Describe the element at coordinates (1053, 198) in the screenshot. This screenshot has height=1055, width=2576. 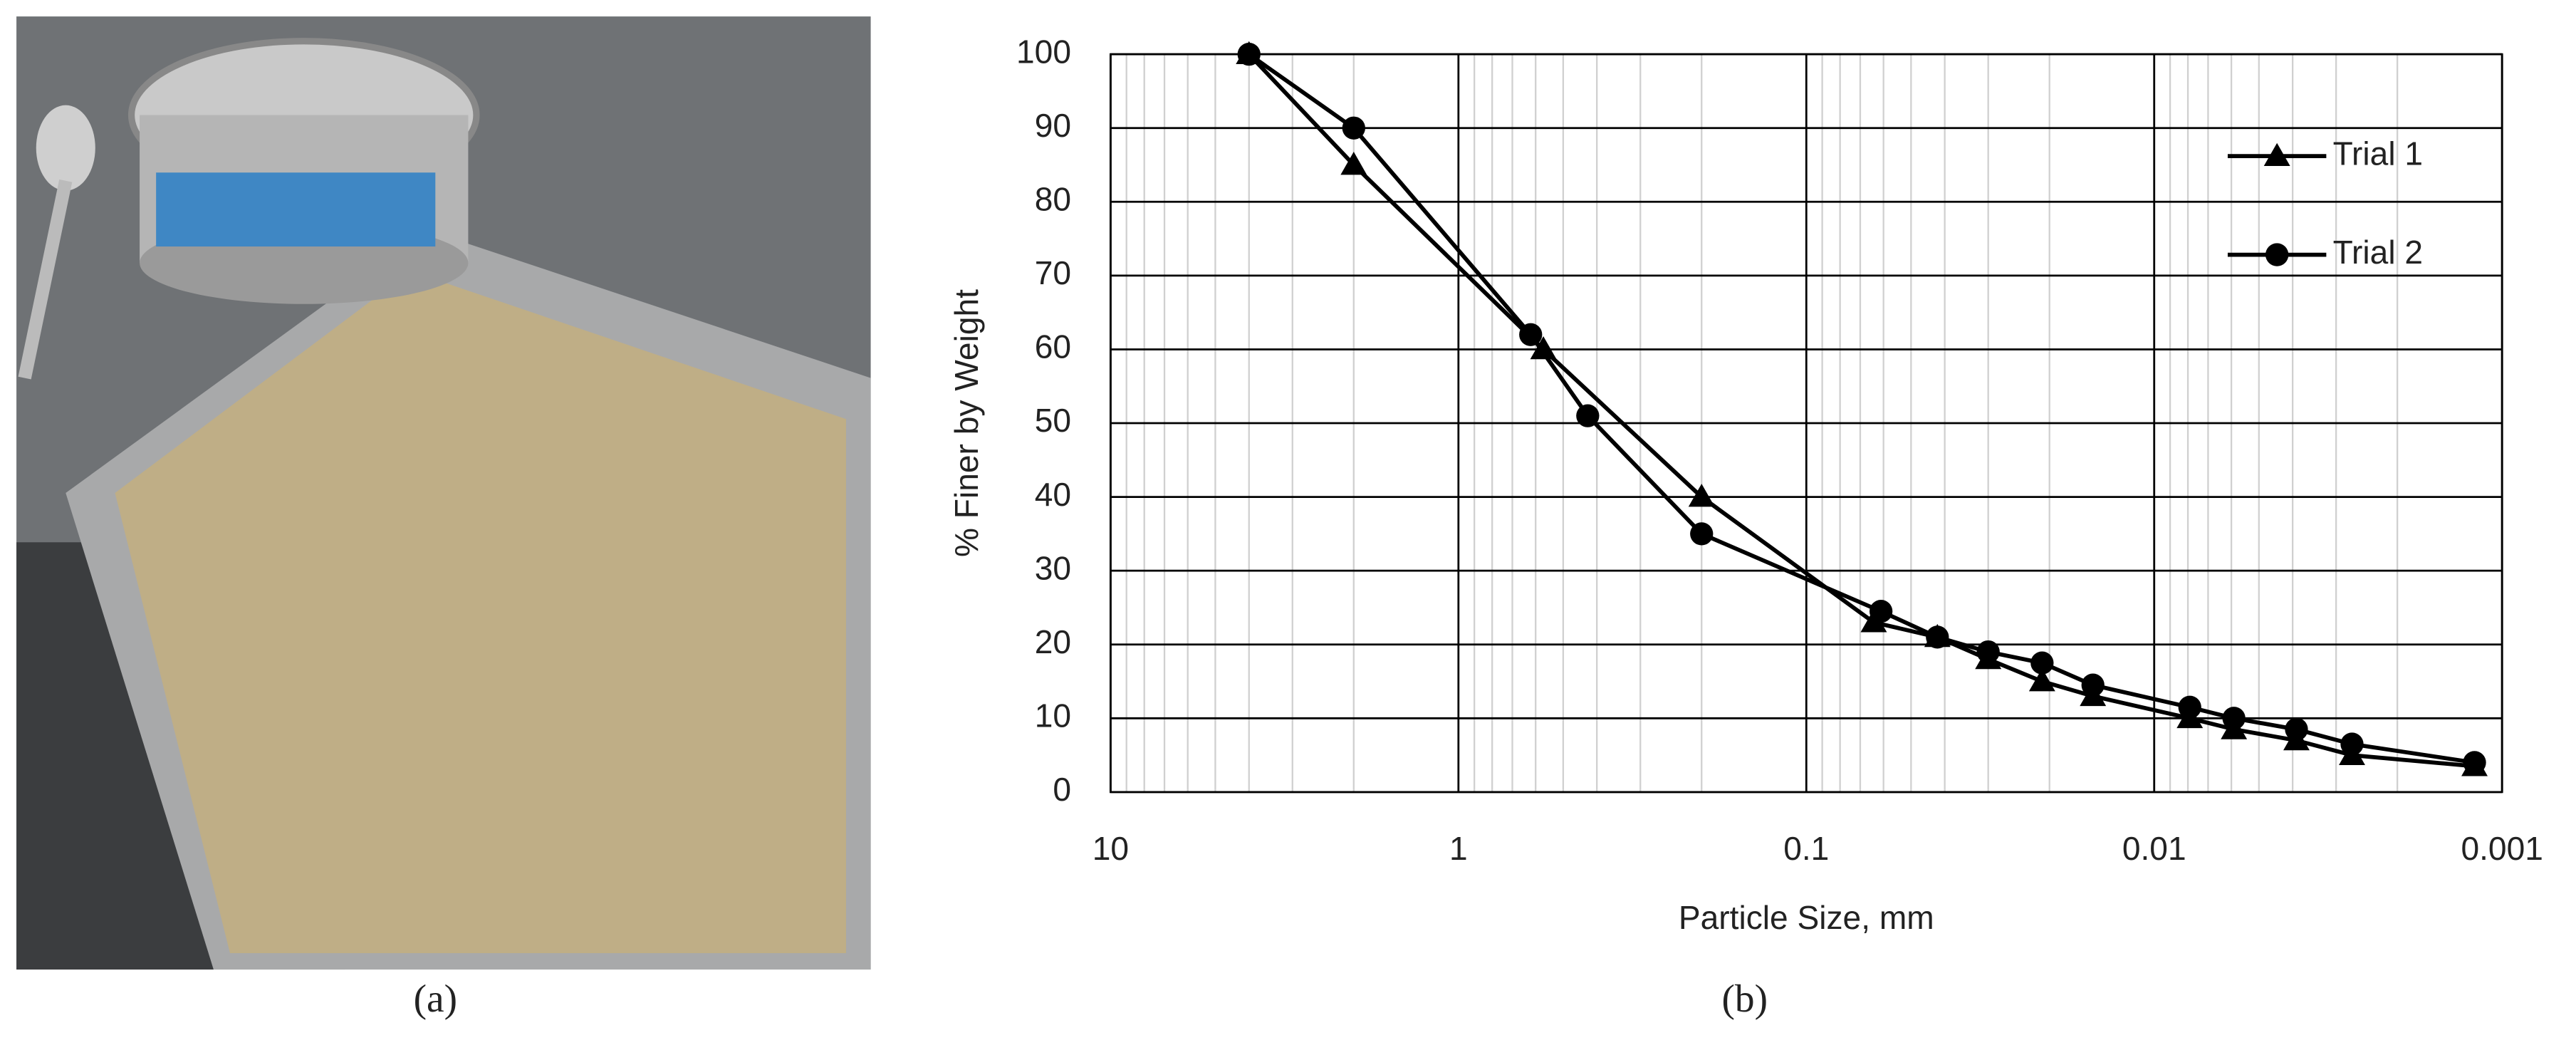
I see `y-tick-label: 80` at that location.